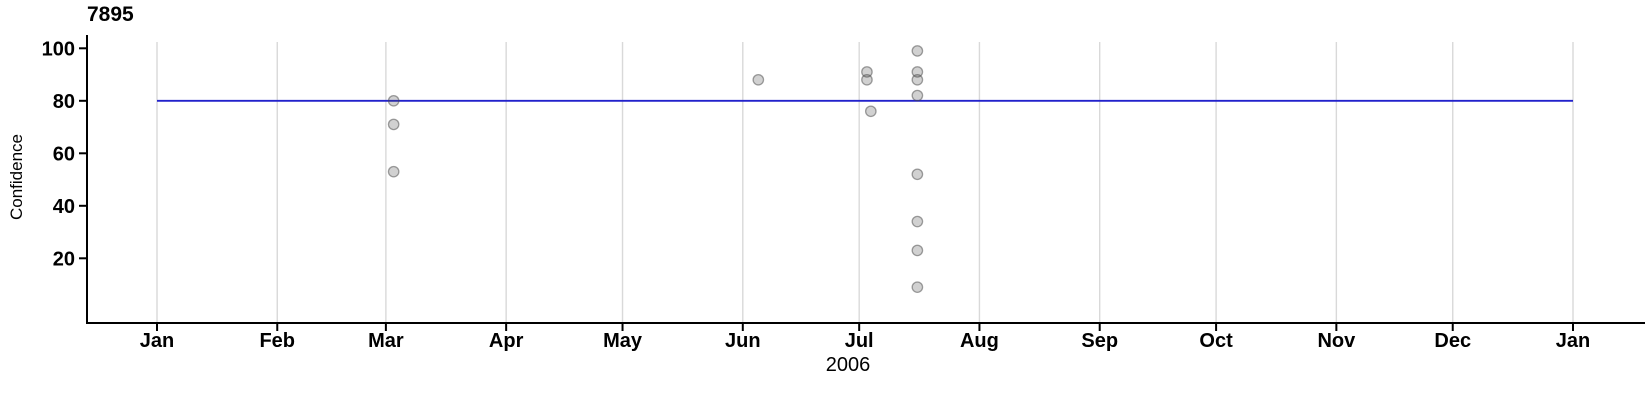 This screenshot has height=400, width=1650. What do you see at coordinates (386, 341) in the screenshot?
I see `x-tick-label: Mar` at bounding box center [386, 341].